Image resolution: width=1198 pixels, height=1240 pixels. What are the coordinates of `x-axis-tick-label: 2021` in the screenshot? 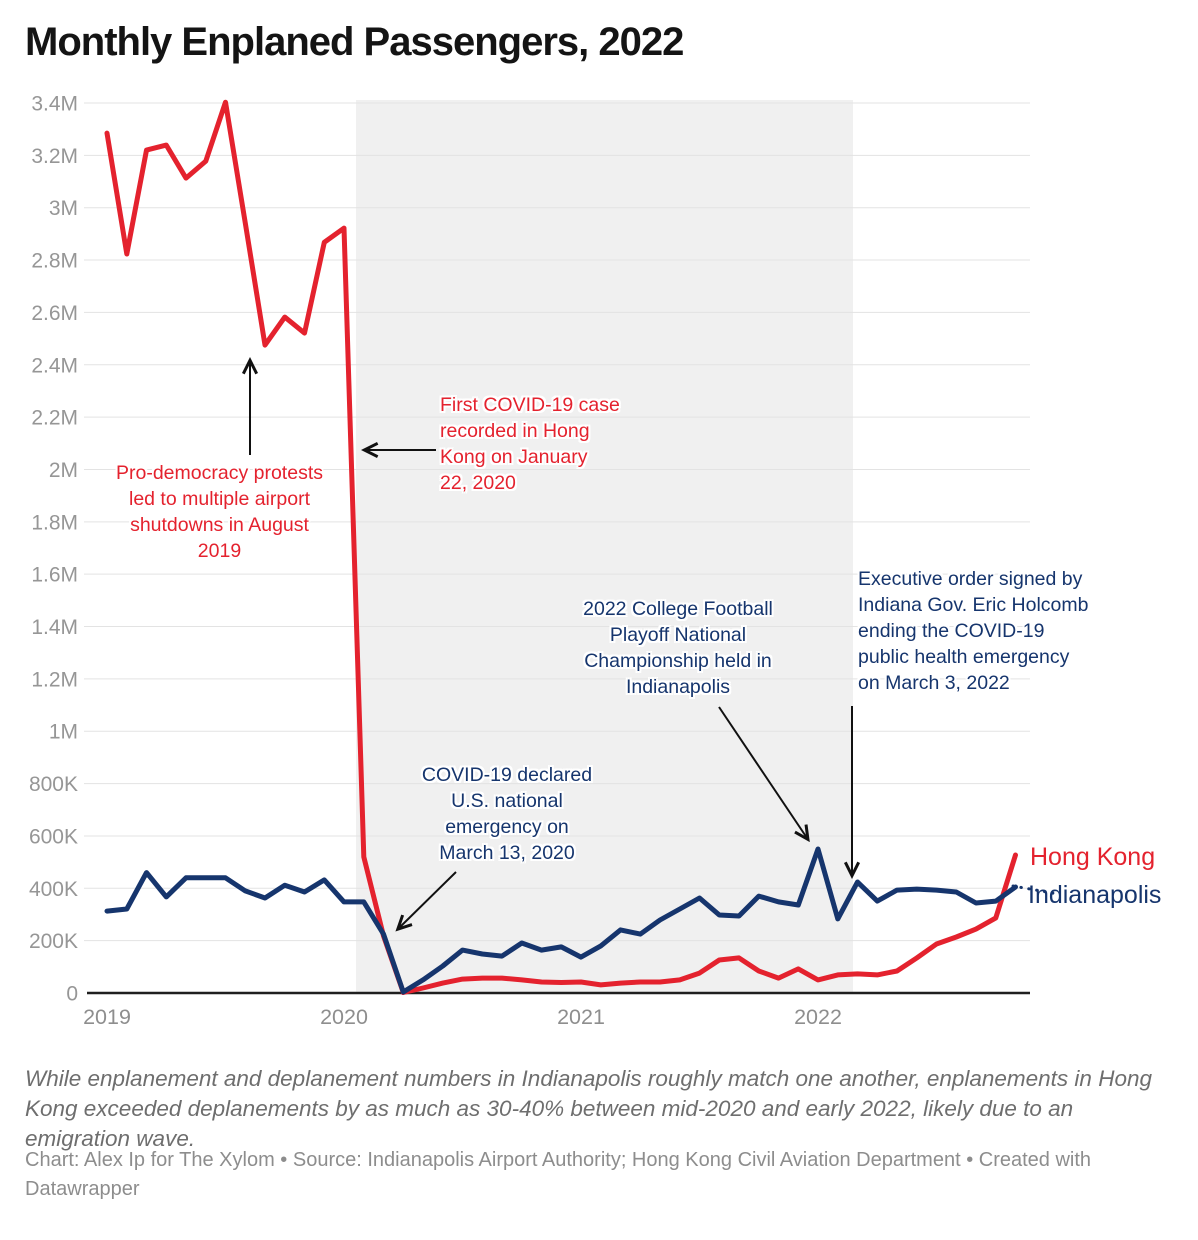 It's located at (581, 1017).